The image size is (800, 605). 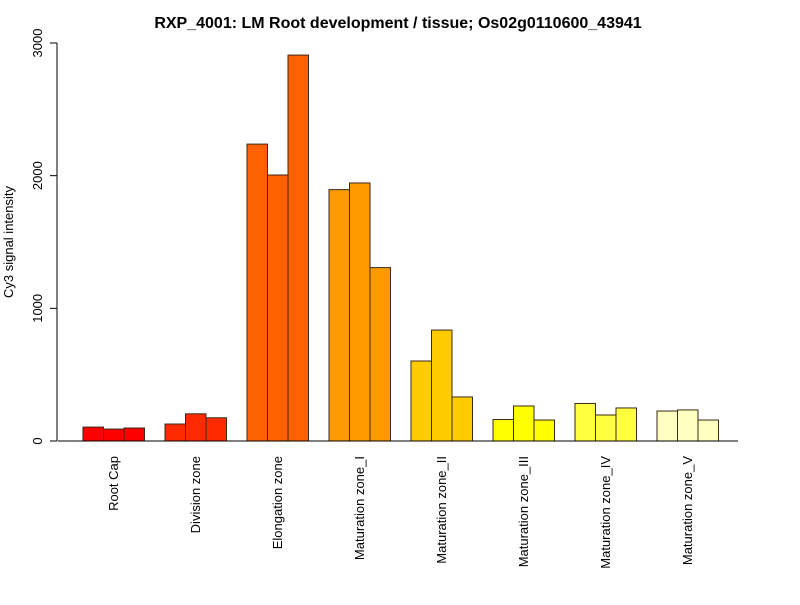 I want to click on x-tick-label: Maturation zone_V, so click(x=687, y=510).